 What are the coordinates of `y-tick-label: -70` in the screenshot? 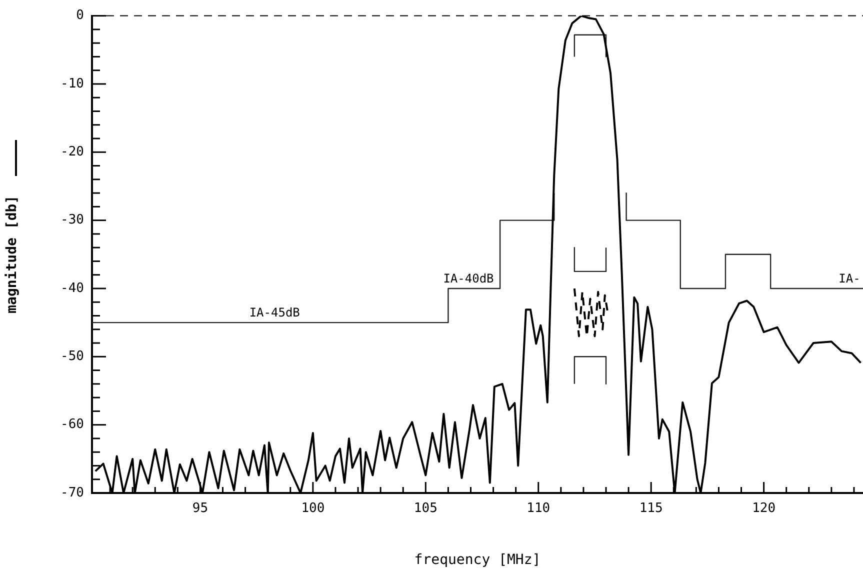 It's located at (72, 492).